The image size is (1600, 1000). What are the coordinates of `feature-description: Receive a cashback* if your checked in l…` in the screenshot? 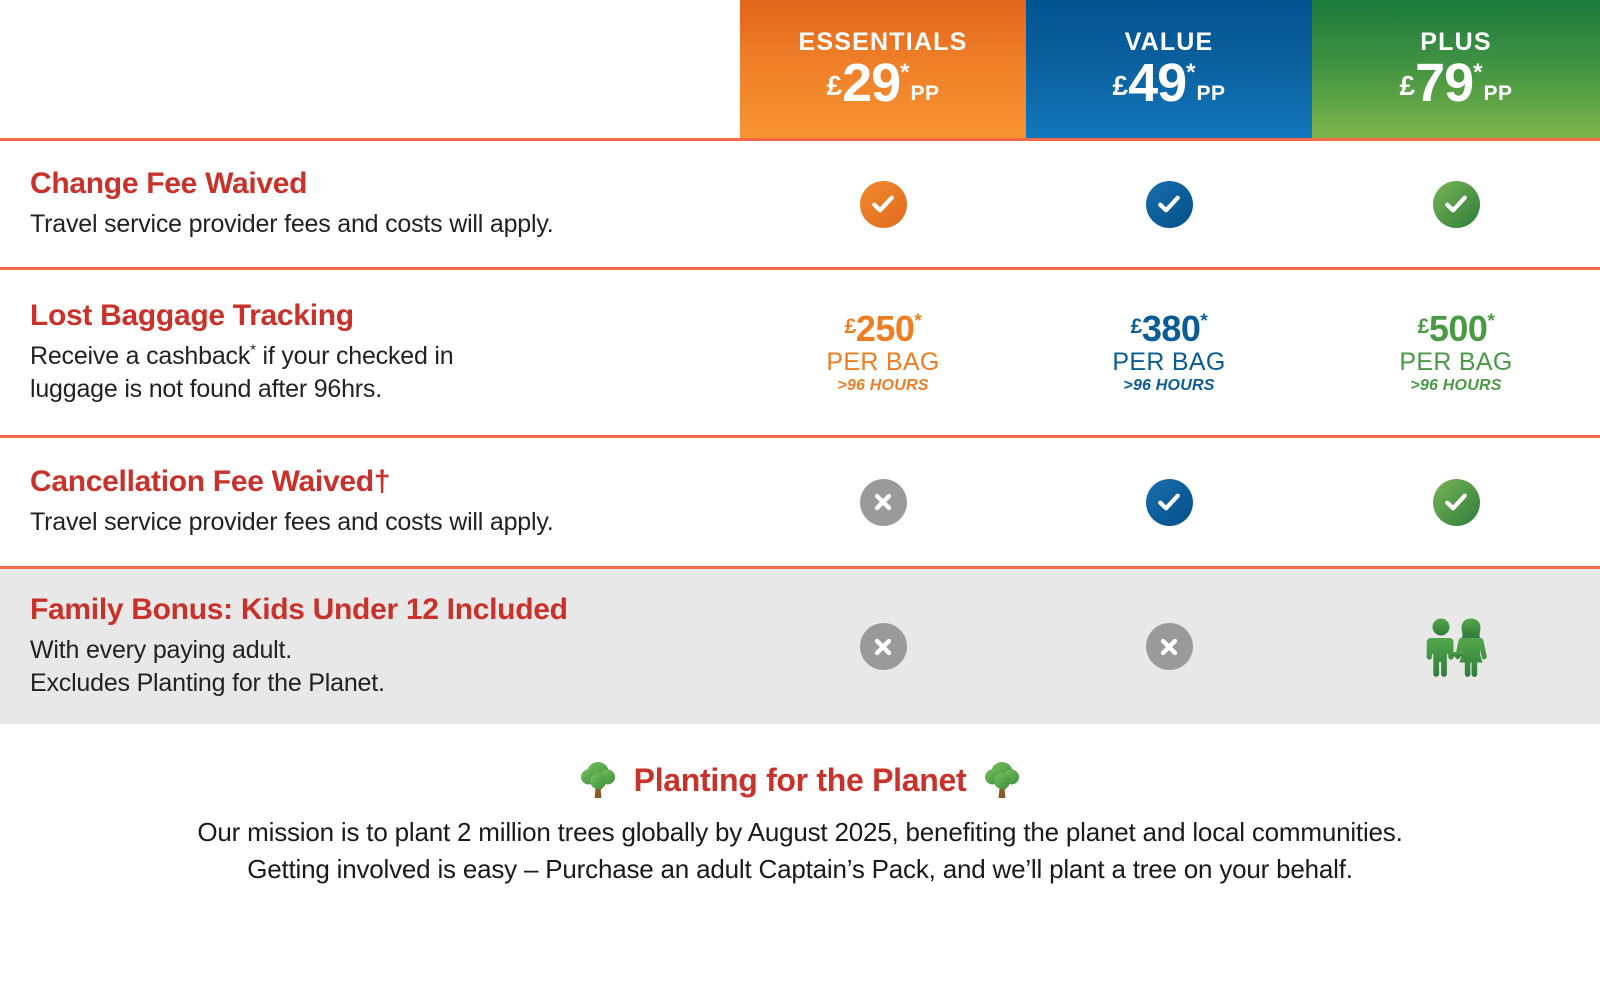 It's located at (385, 373).